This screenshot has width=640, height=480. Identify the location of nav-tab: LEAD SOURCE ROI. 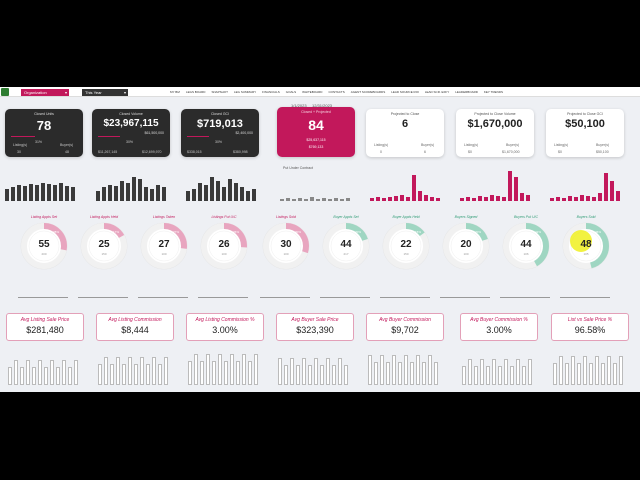
(405, 92).